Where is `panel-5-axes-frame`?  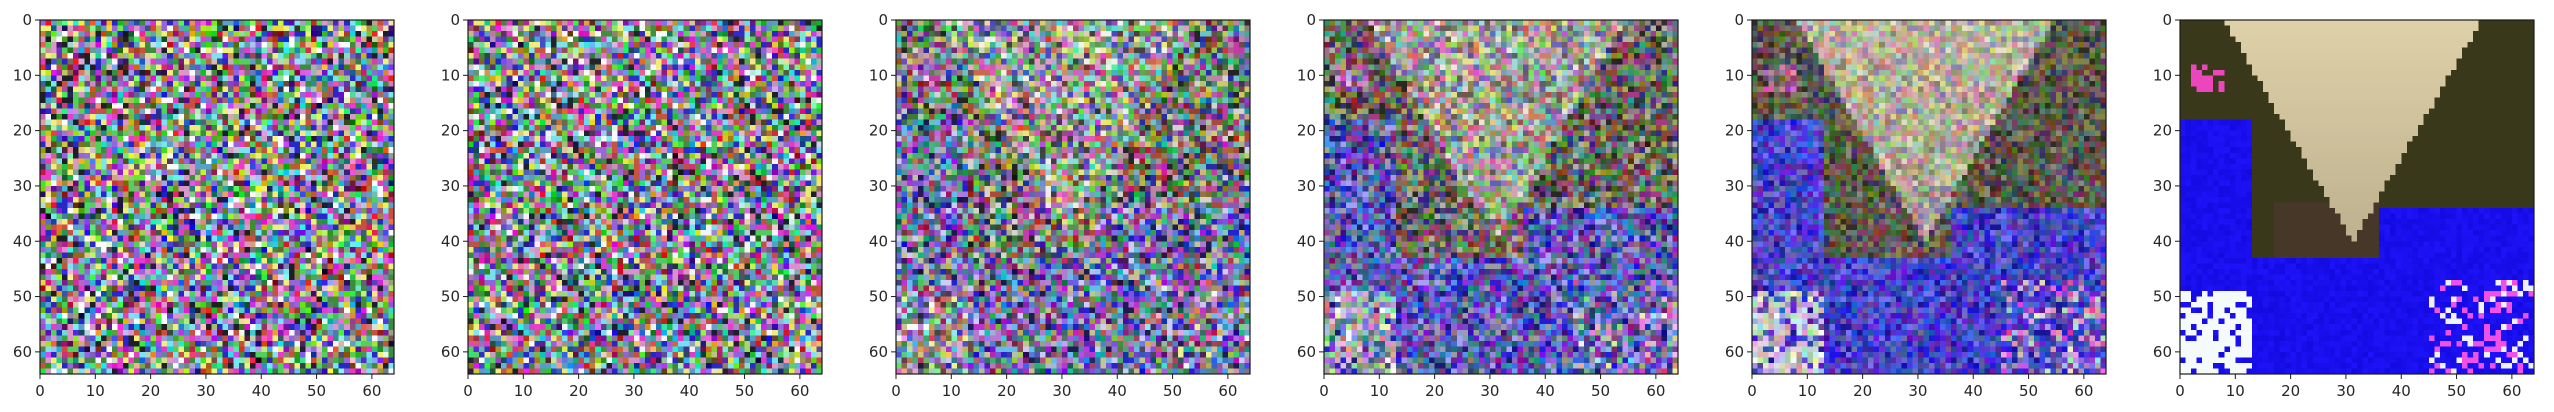 panel-5-axes-frame is located at coordinates (1929, 197).